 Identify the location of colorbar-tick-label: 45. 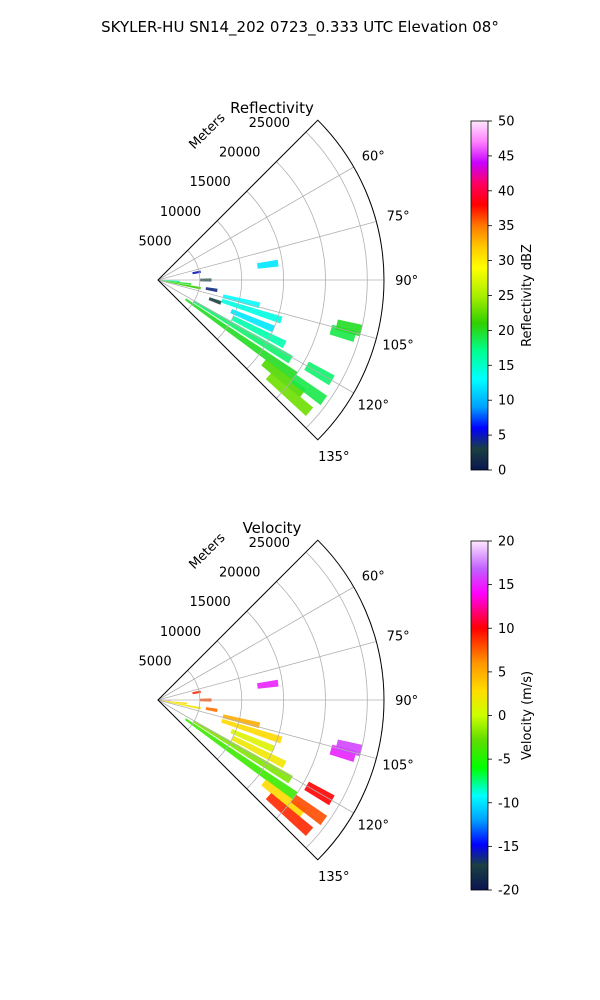
(506, 156).